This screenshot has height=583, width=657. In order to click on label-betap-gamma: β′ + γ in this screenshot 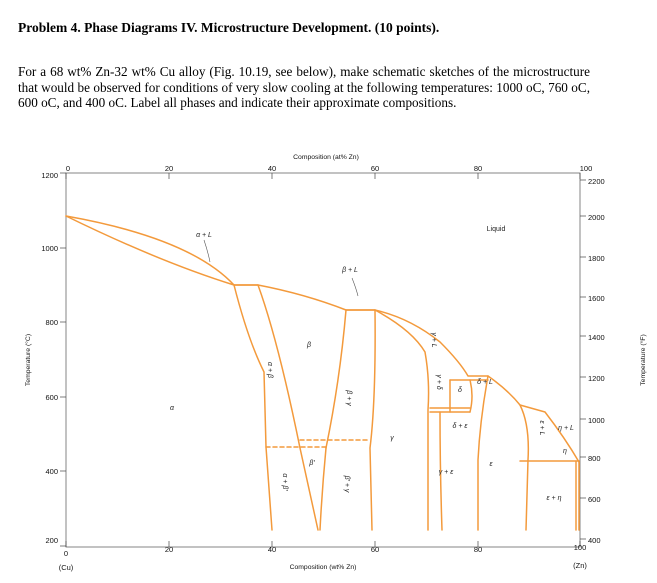, I will do `click(346, 484)`.